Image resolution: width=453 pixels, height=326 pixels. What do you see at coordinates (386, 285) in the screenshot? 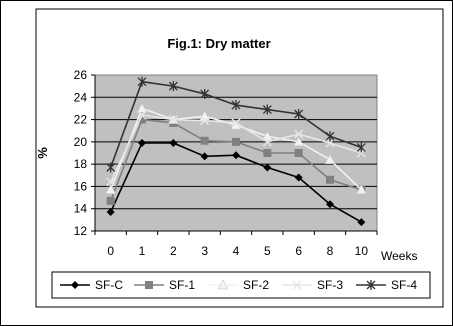
I see `legend-item-sf-4: SF-4` at bounding box center [386, 285].